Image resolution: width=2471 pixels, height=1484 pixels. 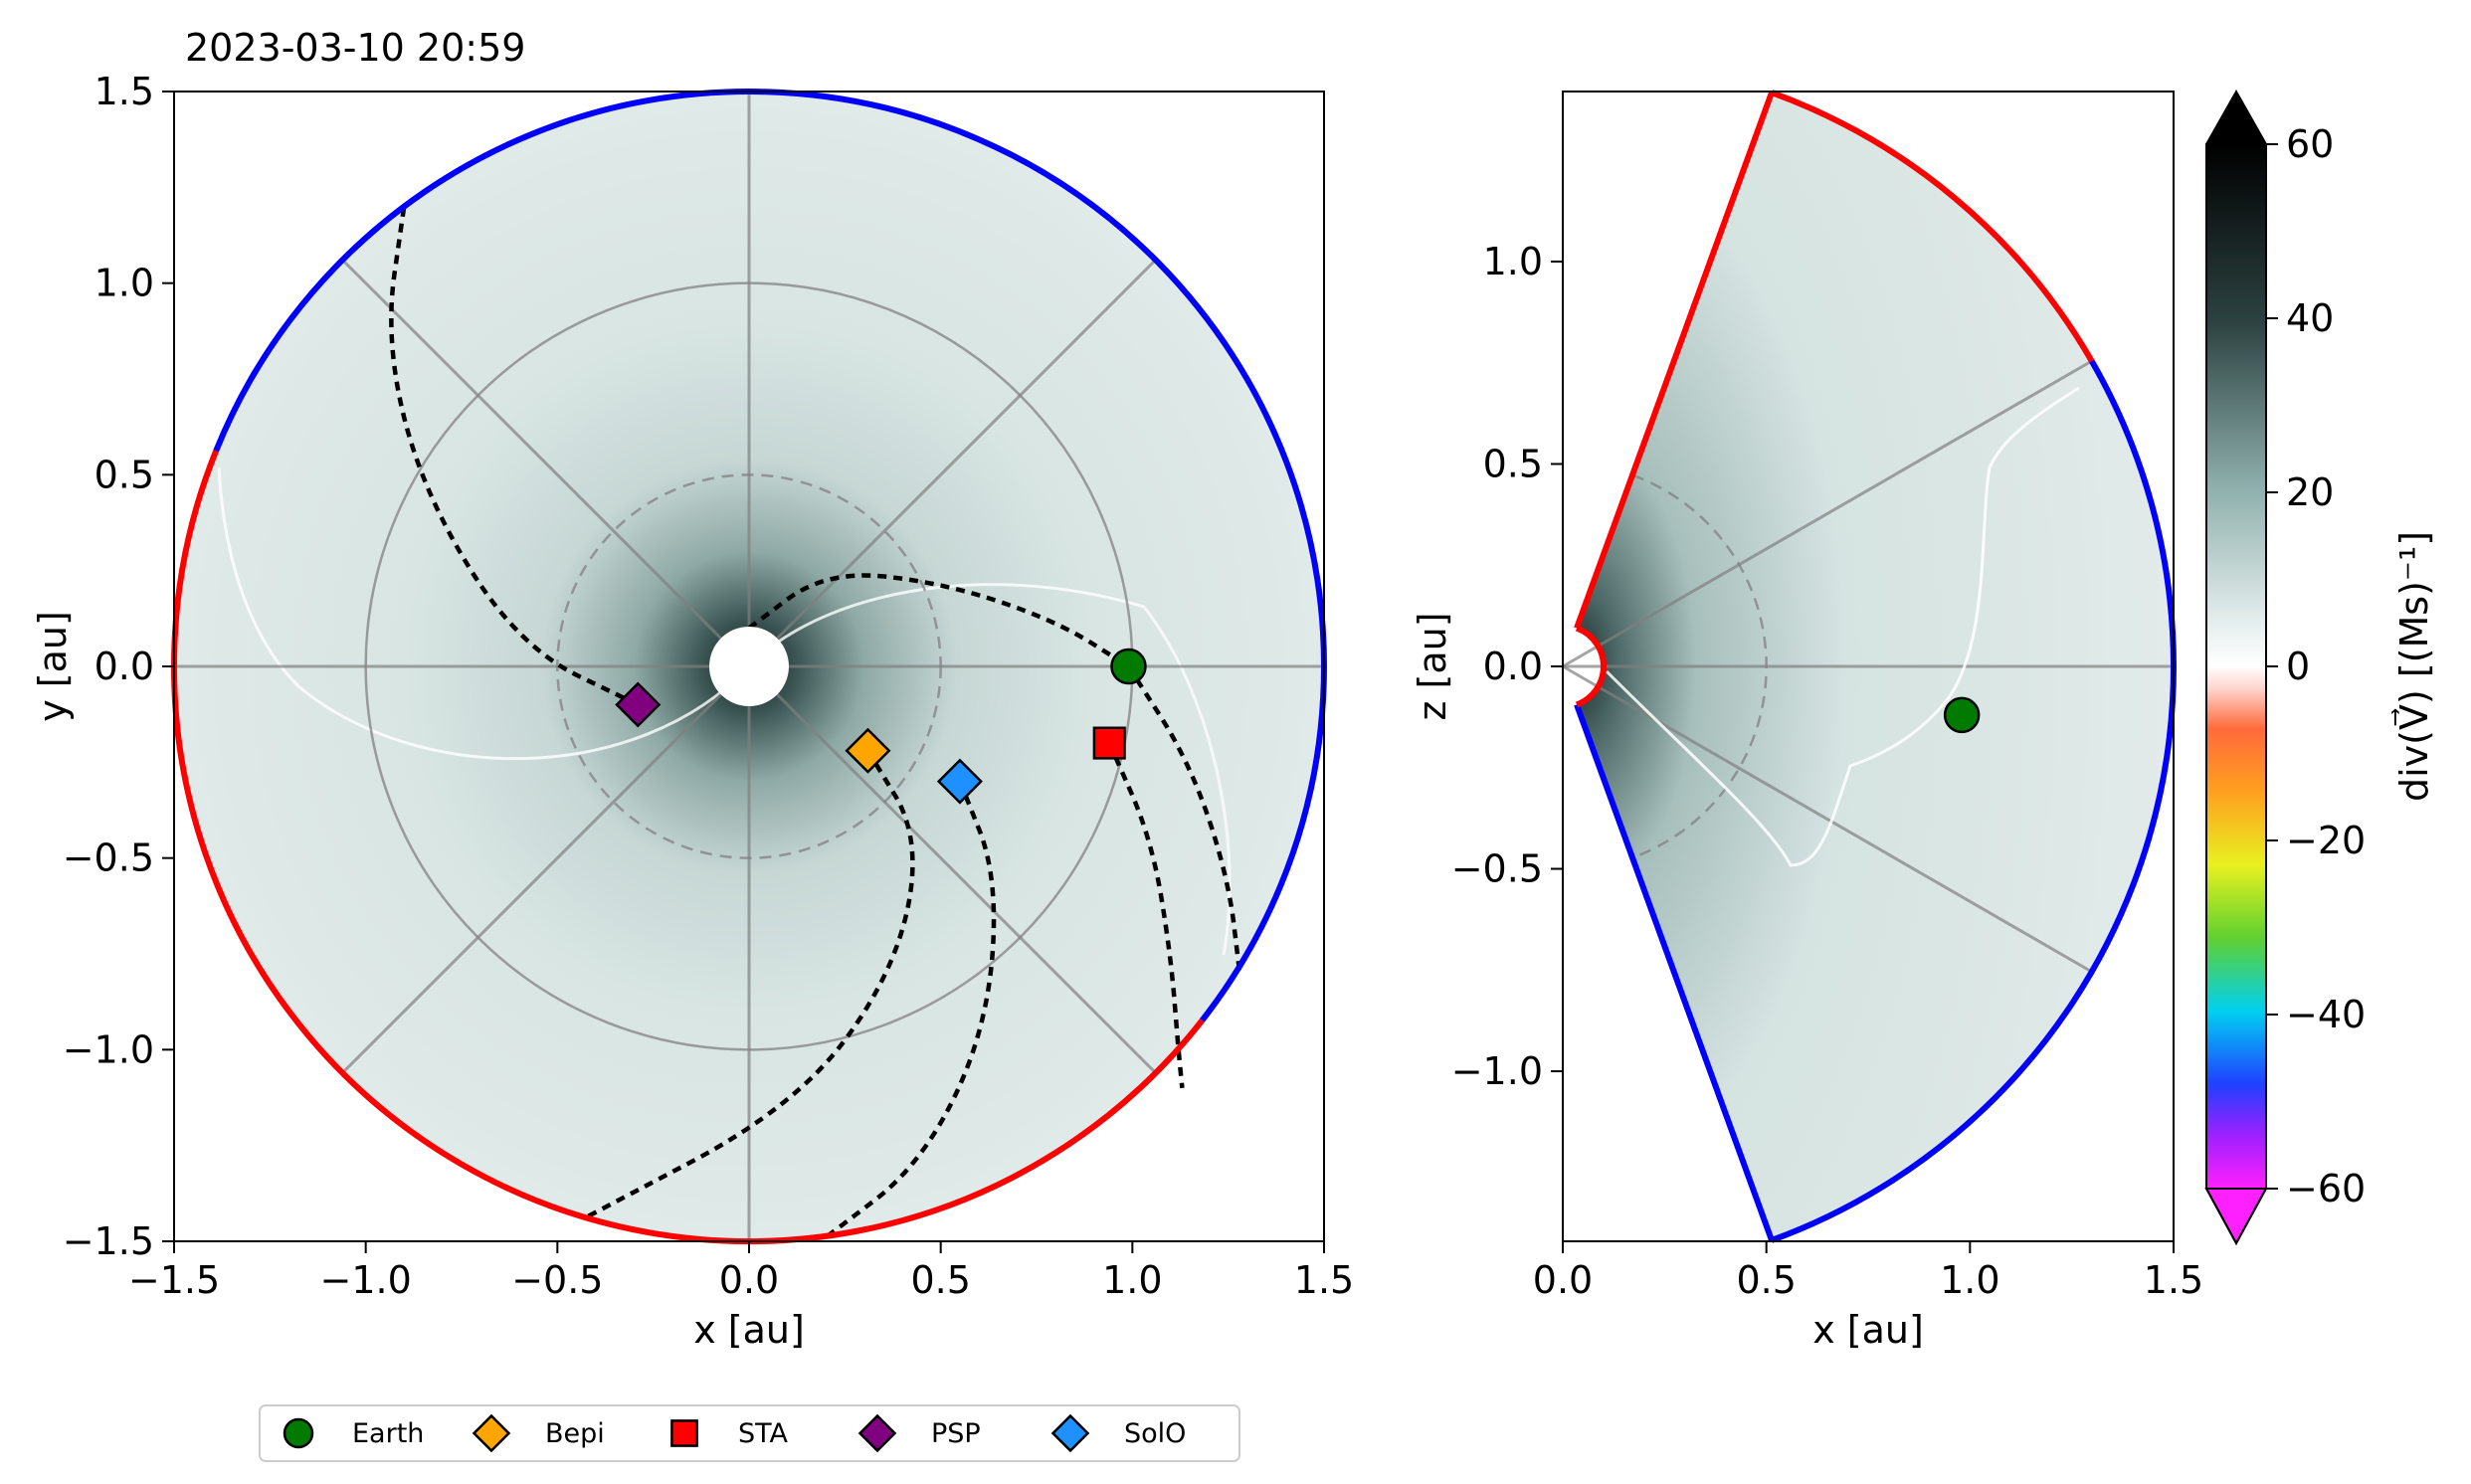 What do you see at coordinates (763, 1433) in the screenshot?
I see `legend-label: STA` at bounding box center [763, 1433].